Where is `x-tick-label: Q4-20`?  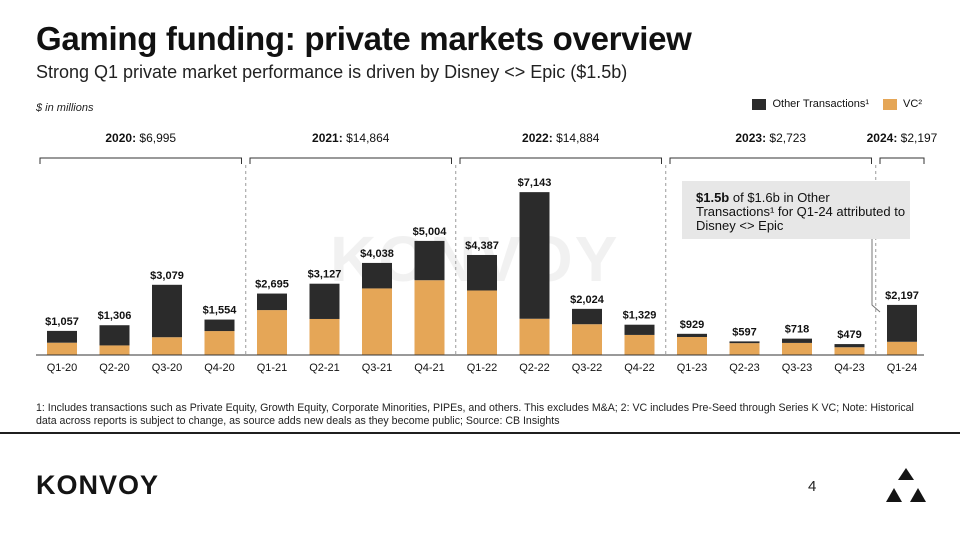 x-tick-label: Q4-20 is located at coordinates (219, 368).